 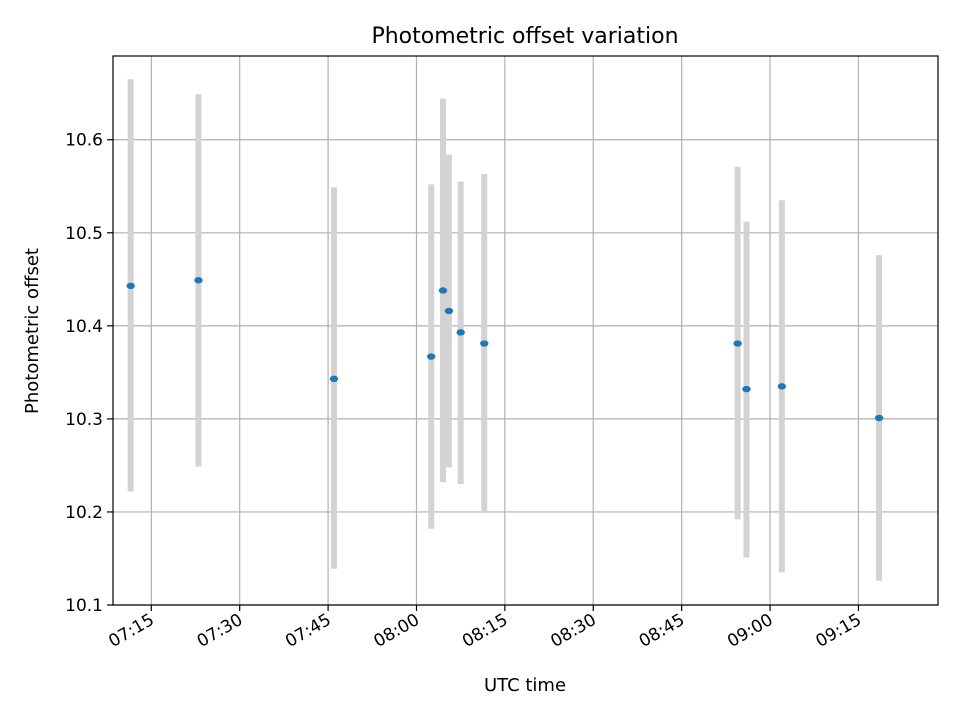 I want to click on y-tick-label: 10.4, so click(x=84, y=327).